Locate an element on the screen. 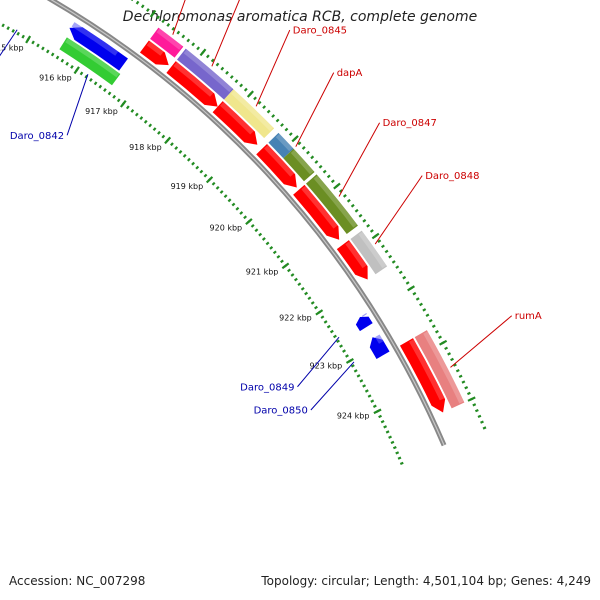 This screenshot has width=600, height=600. gene-label: Daro_0850 is located at coordinates (281, 411).